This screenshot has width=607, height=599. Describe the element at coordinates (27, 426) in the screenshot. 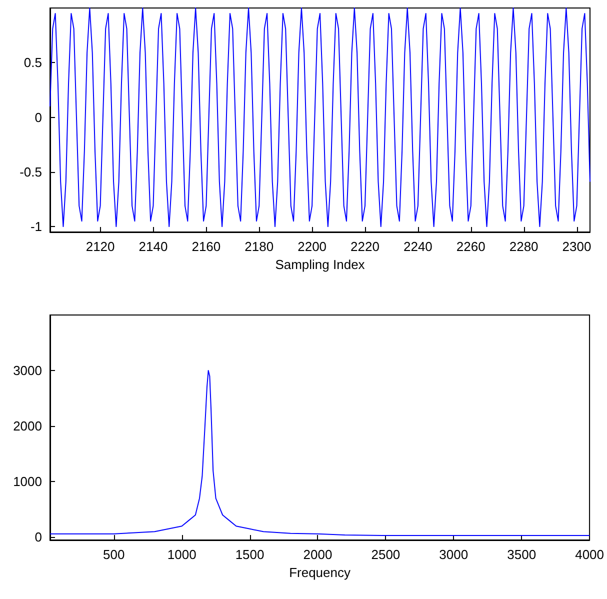

I see `y-tick-label: 2000` at that location.